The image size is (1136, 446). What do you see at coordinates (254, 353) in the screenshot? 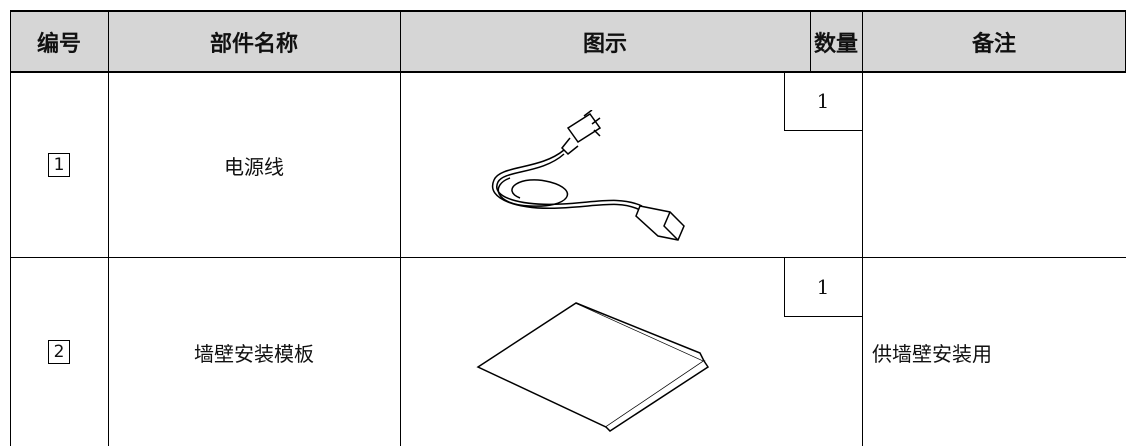
I see `name: 墙壁安装模板` at bounding box center [254, 353].